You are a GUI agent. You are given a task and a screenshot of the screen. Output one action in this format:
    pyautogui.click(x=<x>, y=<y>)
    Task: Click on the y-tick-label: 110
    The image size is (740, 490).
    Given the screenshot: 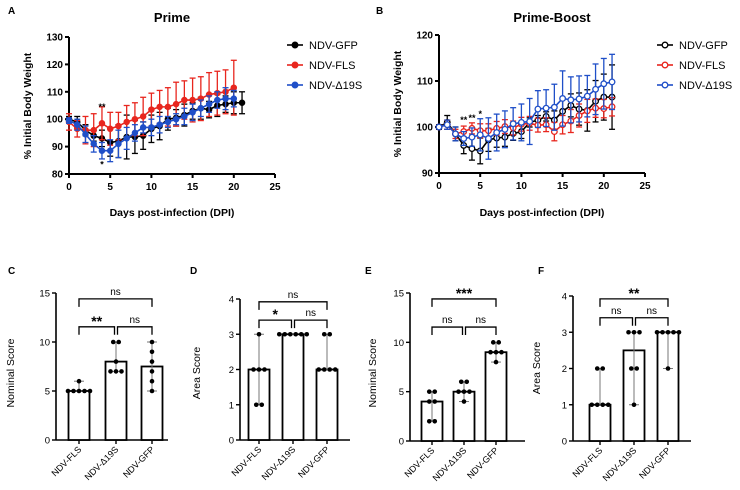 What is the action you would take?
    pyautogui.click(x=55, y=92)
    